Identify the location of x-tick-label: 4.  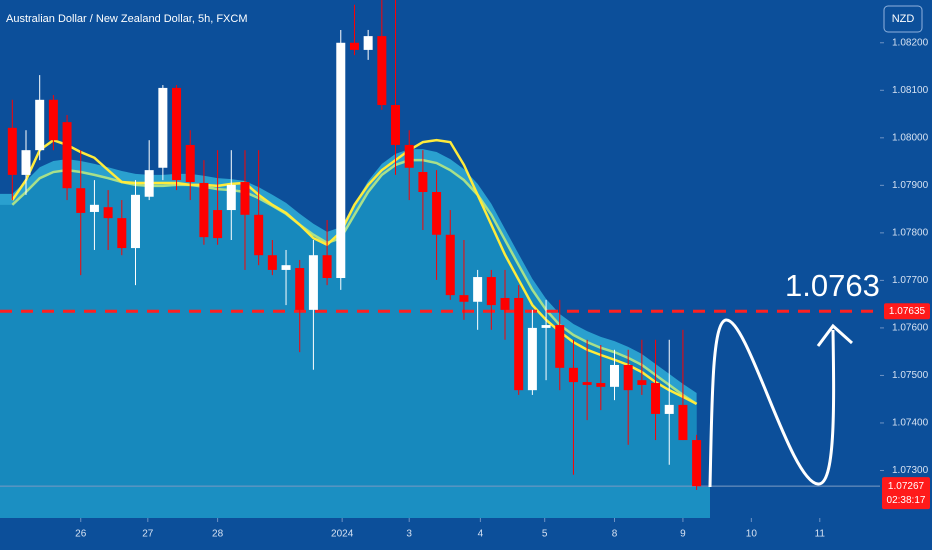
(481, 534).